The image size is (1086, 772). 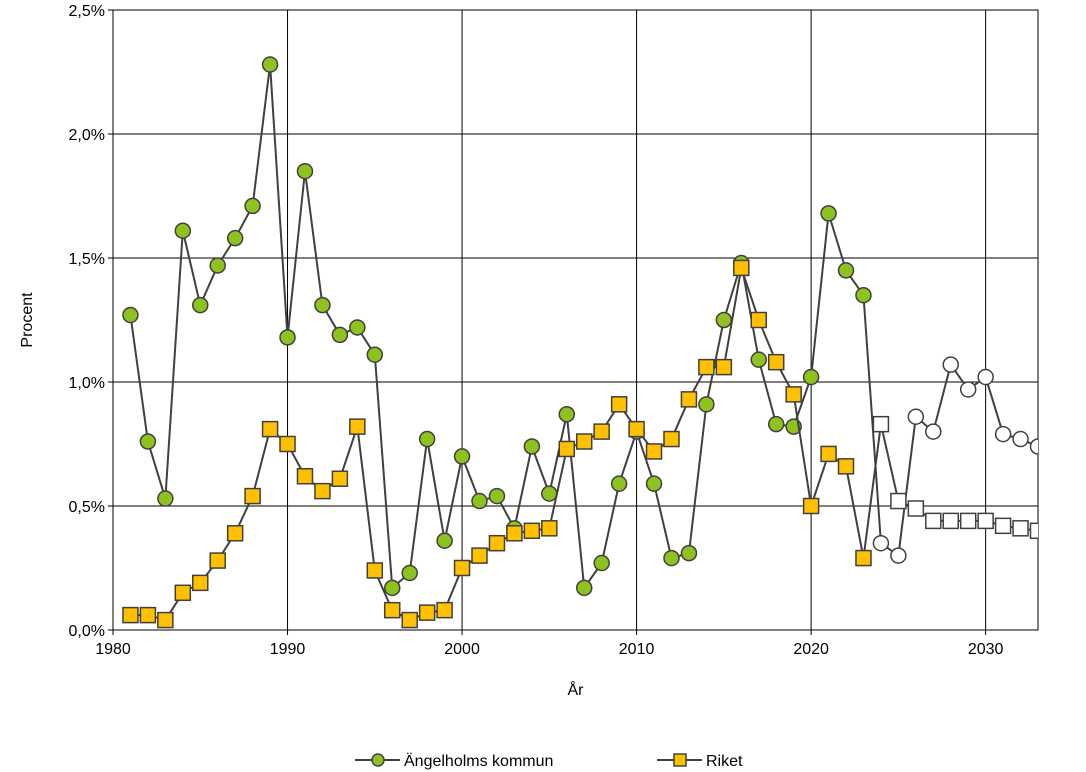 What do you see at coordinates (680, 760) in the screenshot?
I see `legend-square-marker` at bounding box center [680, 760].